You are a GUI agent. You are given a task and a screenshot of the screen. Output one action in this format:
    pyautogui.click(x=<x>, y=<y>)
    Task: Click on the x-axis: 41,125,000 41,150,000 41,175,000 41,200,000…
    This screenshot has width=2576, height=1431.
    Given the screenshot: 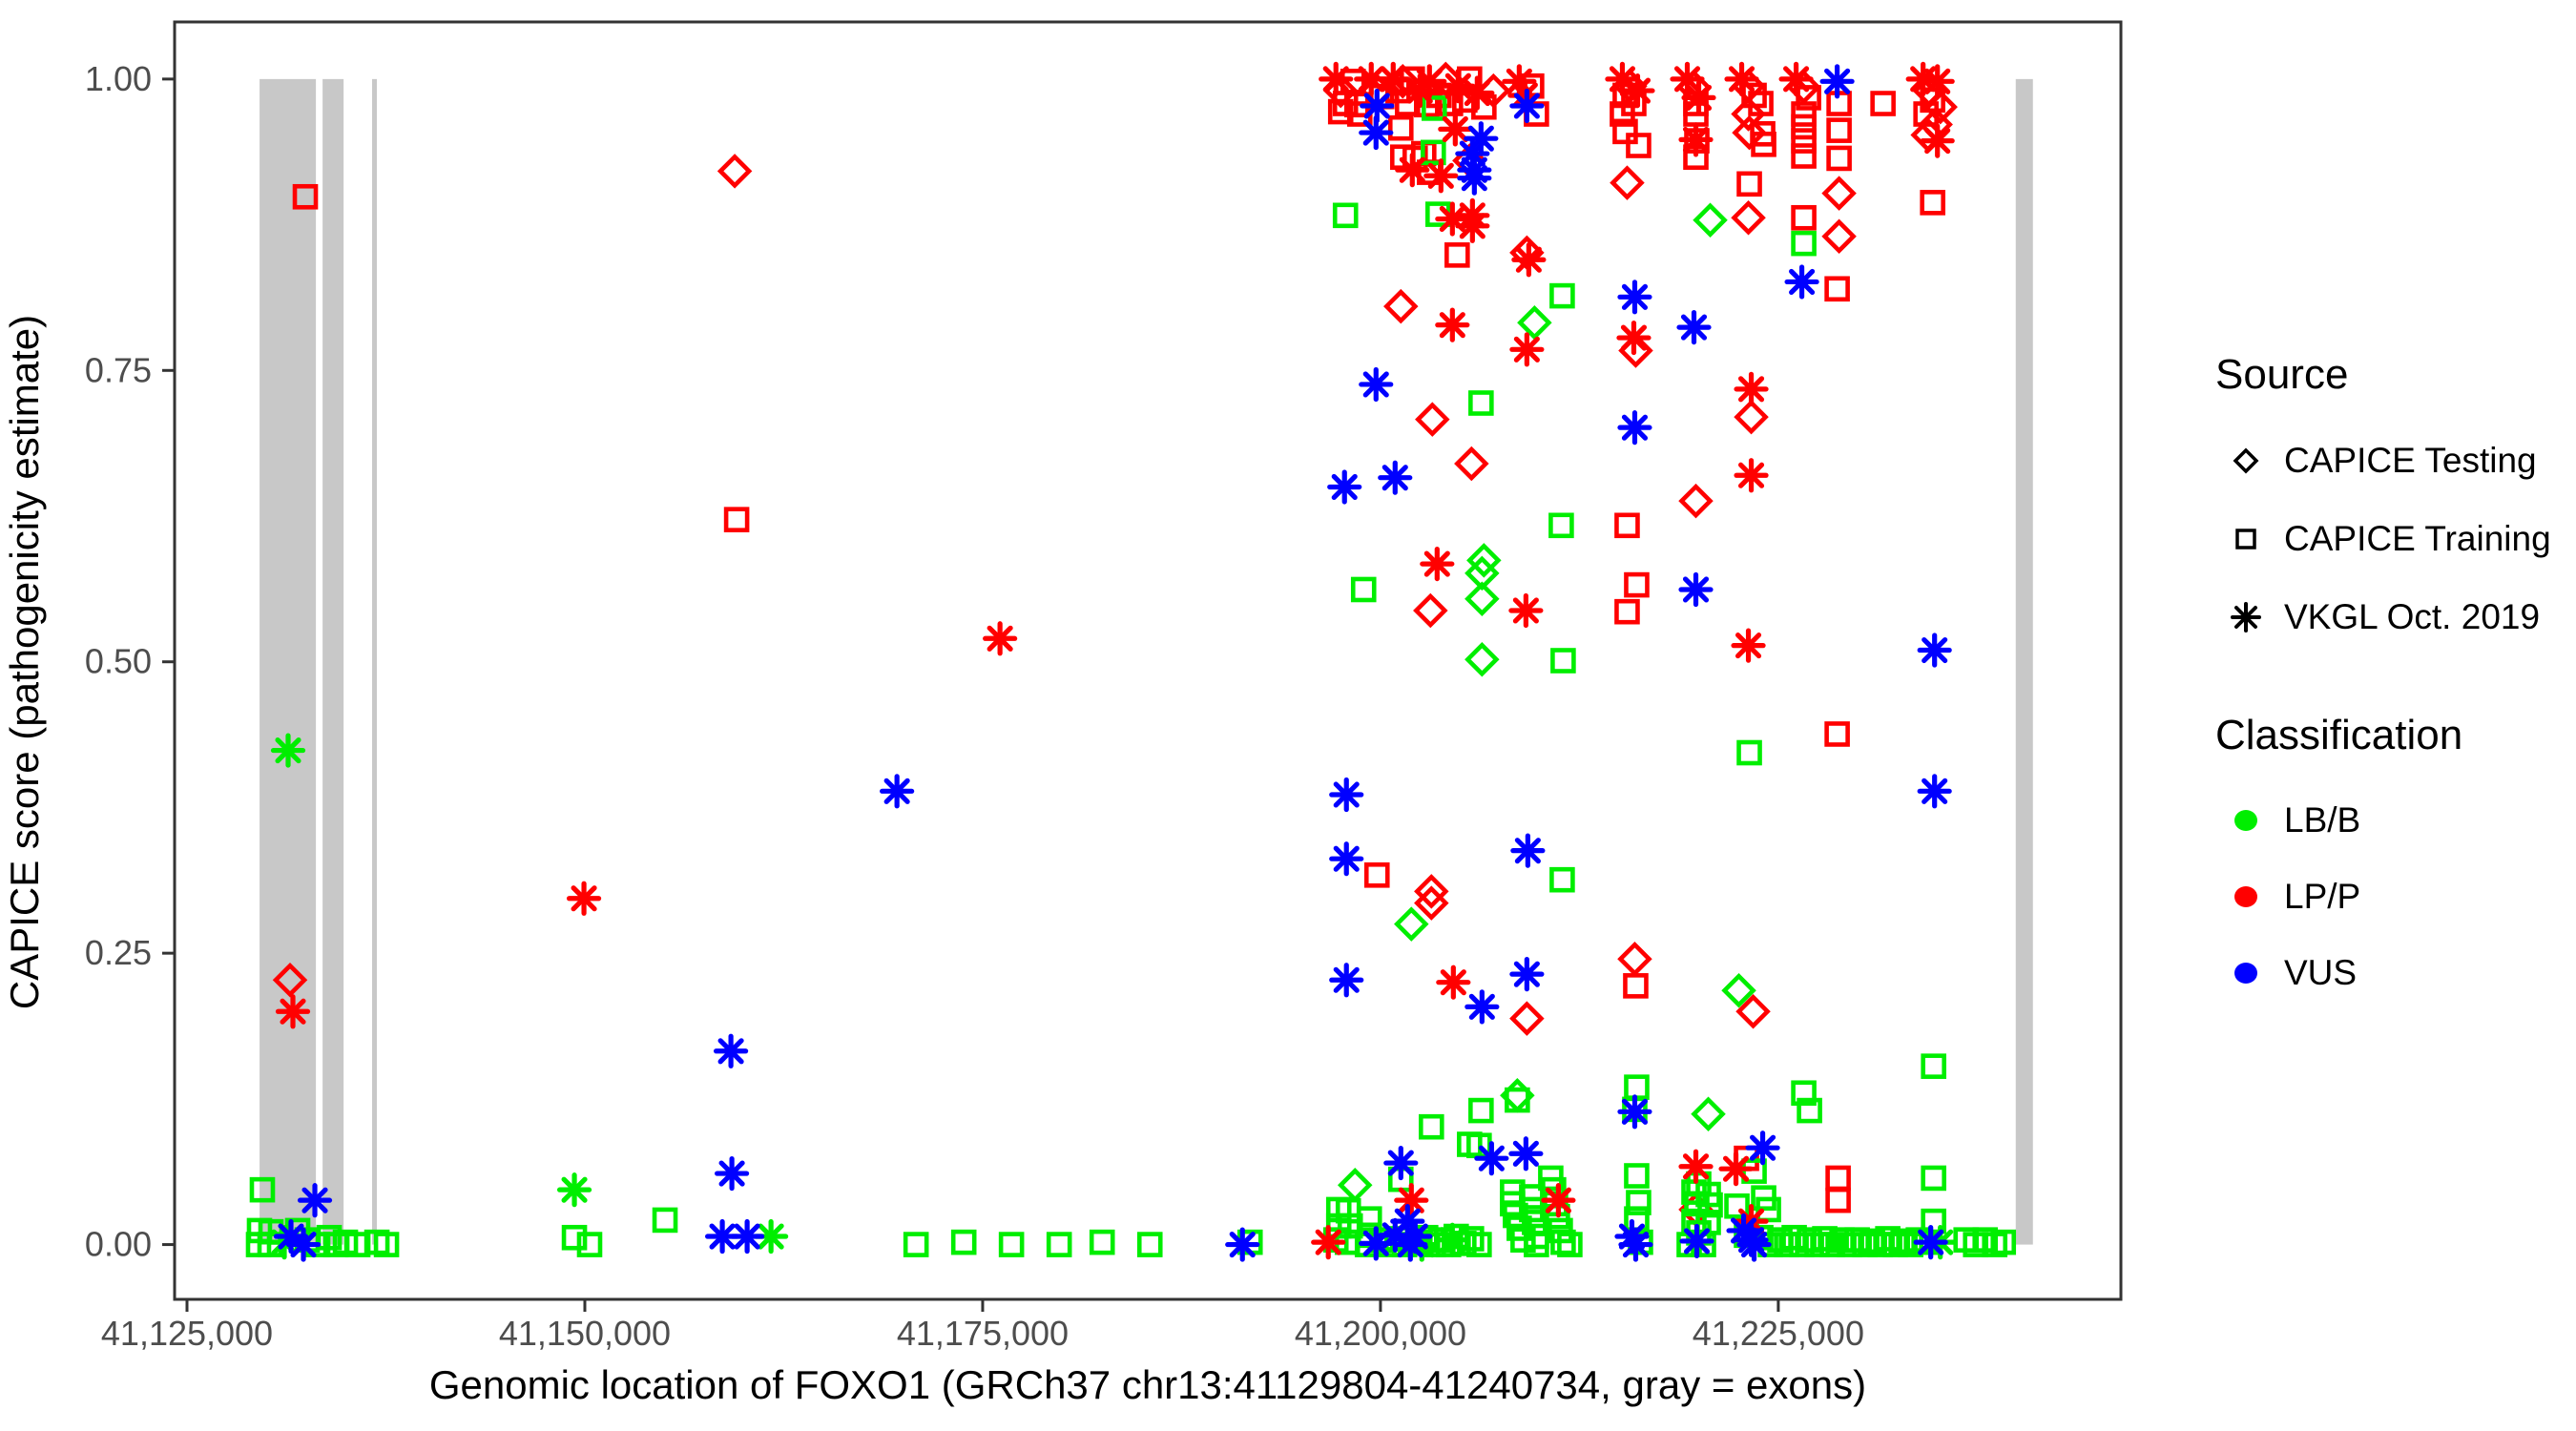 What is the action you would take?
    pyautogui.click(x=982, y=1326)
    